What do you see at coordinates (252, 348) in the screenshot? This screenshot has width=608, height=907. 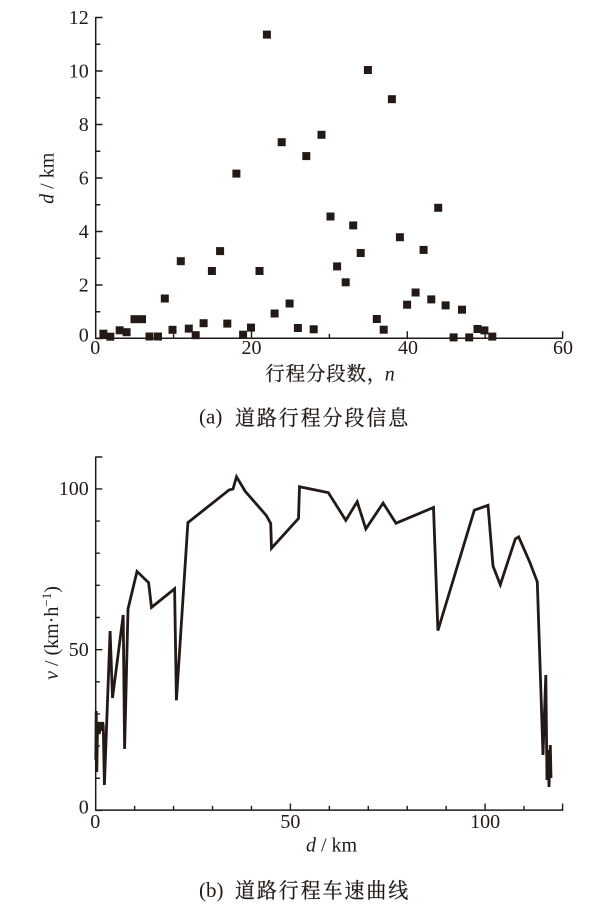 I see `svg-text: 20` at bounding box center [252, 348].